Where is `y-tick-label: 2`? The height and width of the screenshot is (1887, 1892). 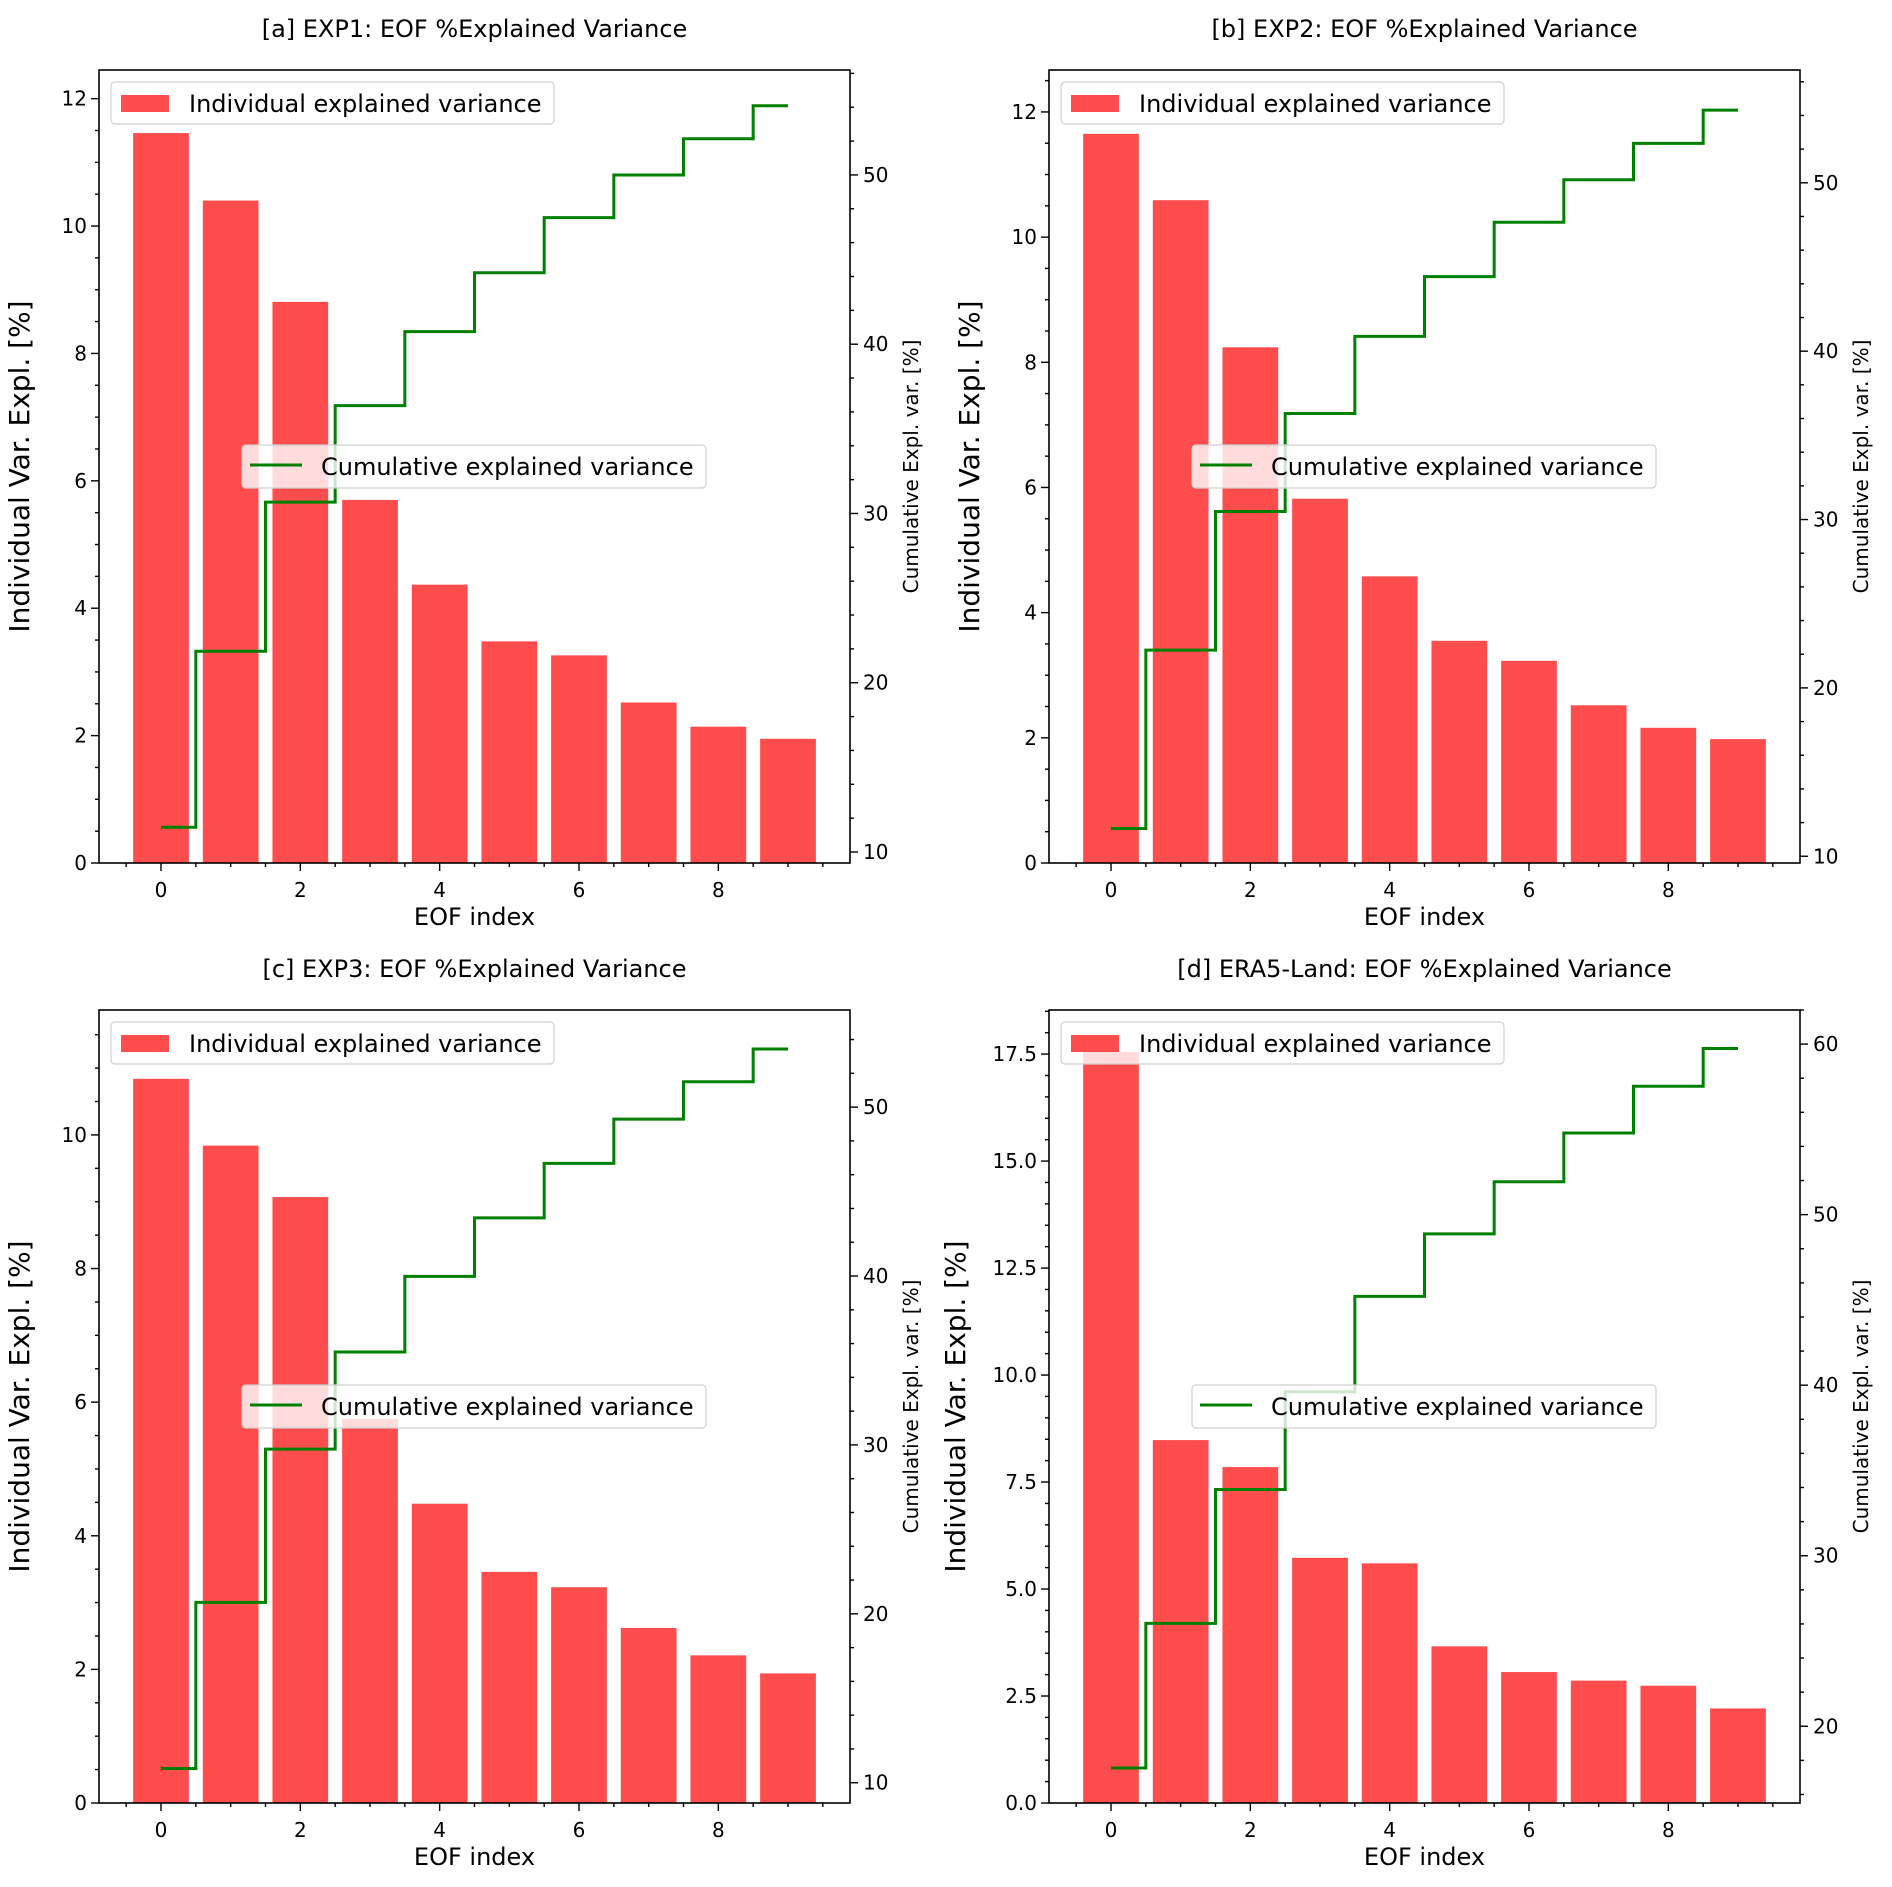
y-tick-label: 2 is located at coordinates (80, 736).